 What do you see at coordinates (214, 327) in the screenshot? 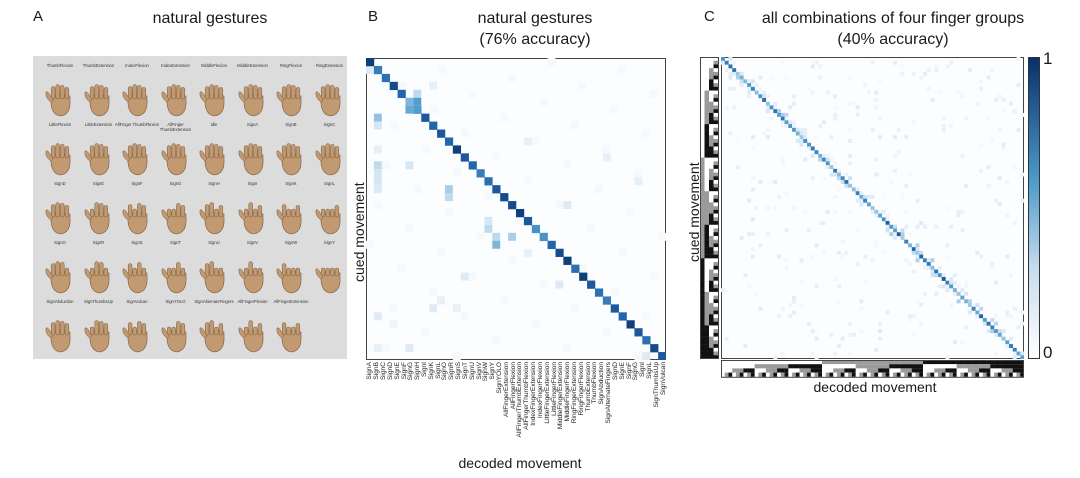
I see `gesture-cell: SignAlternateFingers` at bounding box center [214, 327].